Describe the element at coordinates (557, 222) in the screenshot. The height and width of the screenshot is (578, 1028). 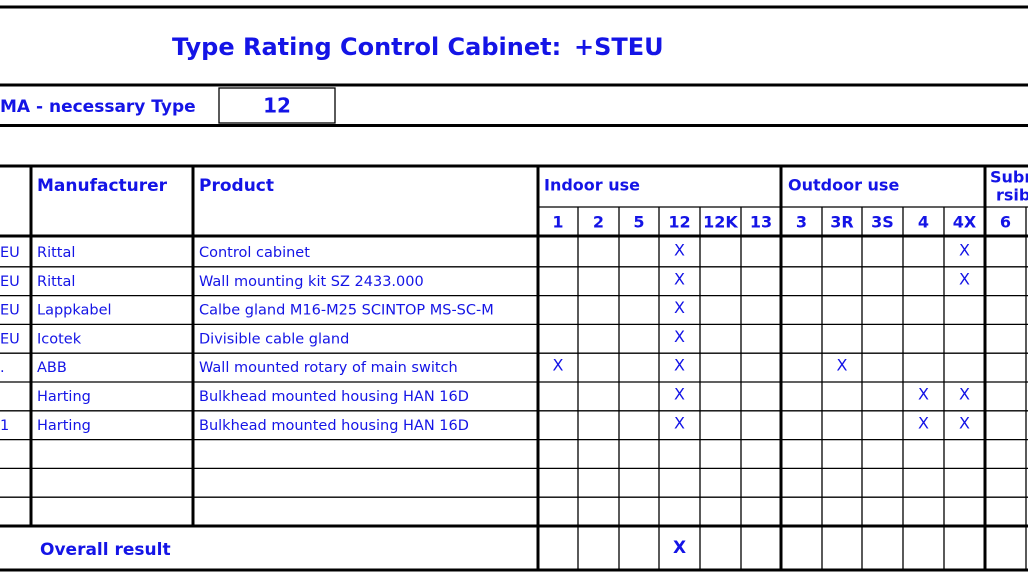
I see `type-header: 1` at that location.